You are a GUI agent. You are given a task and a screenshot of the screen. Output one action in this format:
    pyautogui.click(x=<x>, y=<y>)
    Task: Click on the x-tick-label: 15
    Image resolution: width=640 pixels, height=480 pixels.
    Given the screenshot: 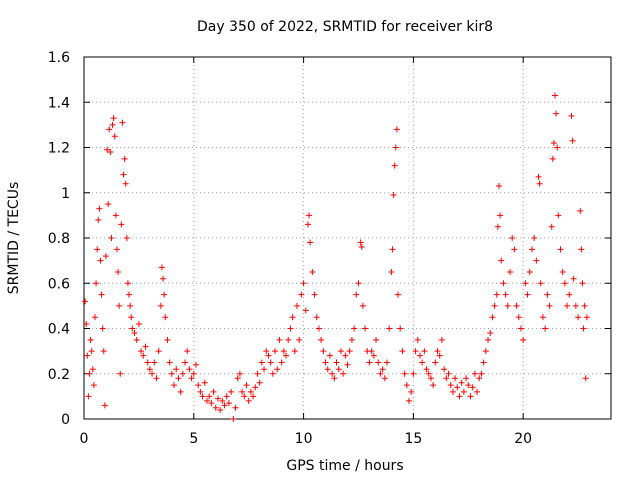 What is the action you would take?
    pyautogui.click(x=413, y=439)
    